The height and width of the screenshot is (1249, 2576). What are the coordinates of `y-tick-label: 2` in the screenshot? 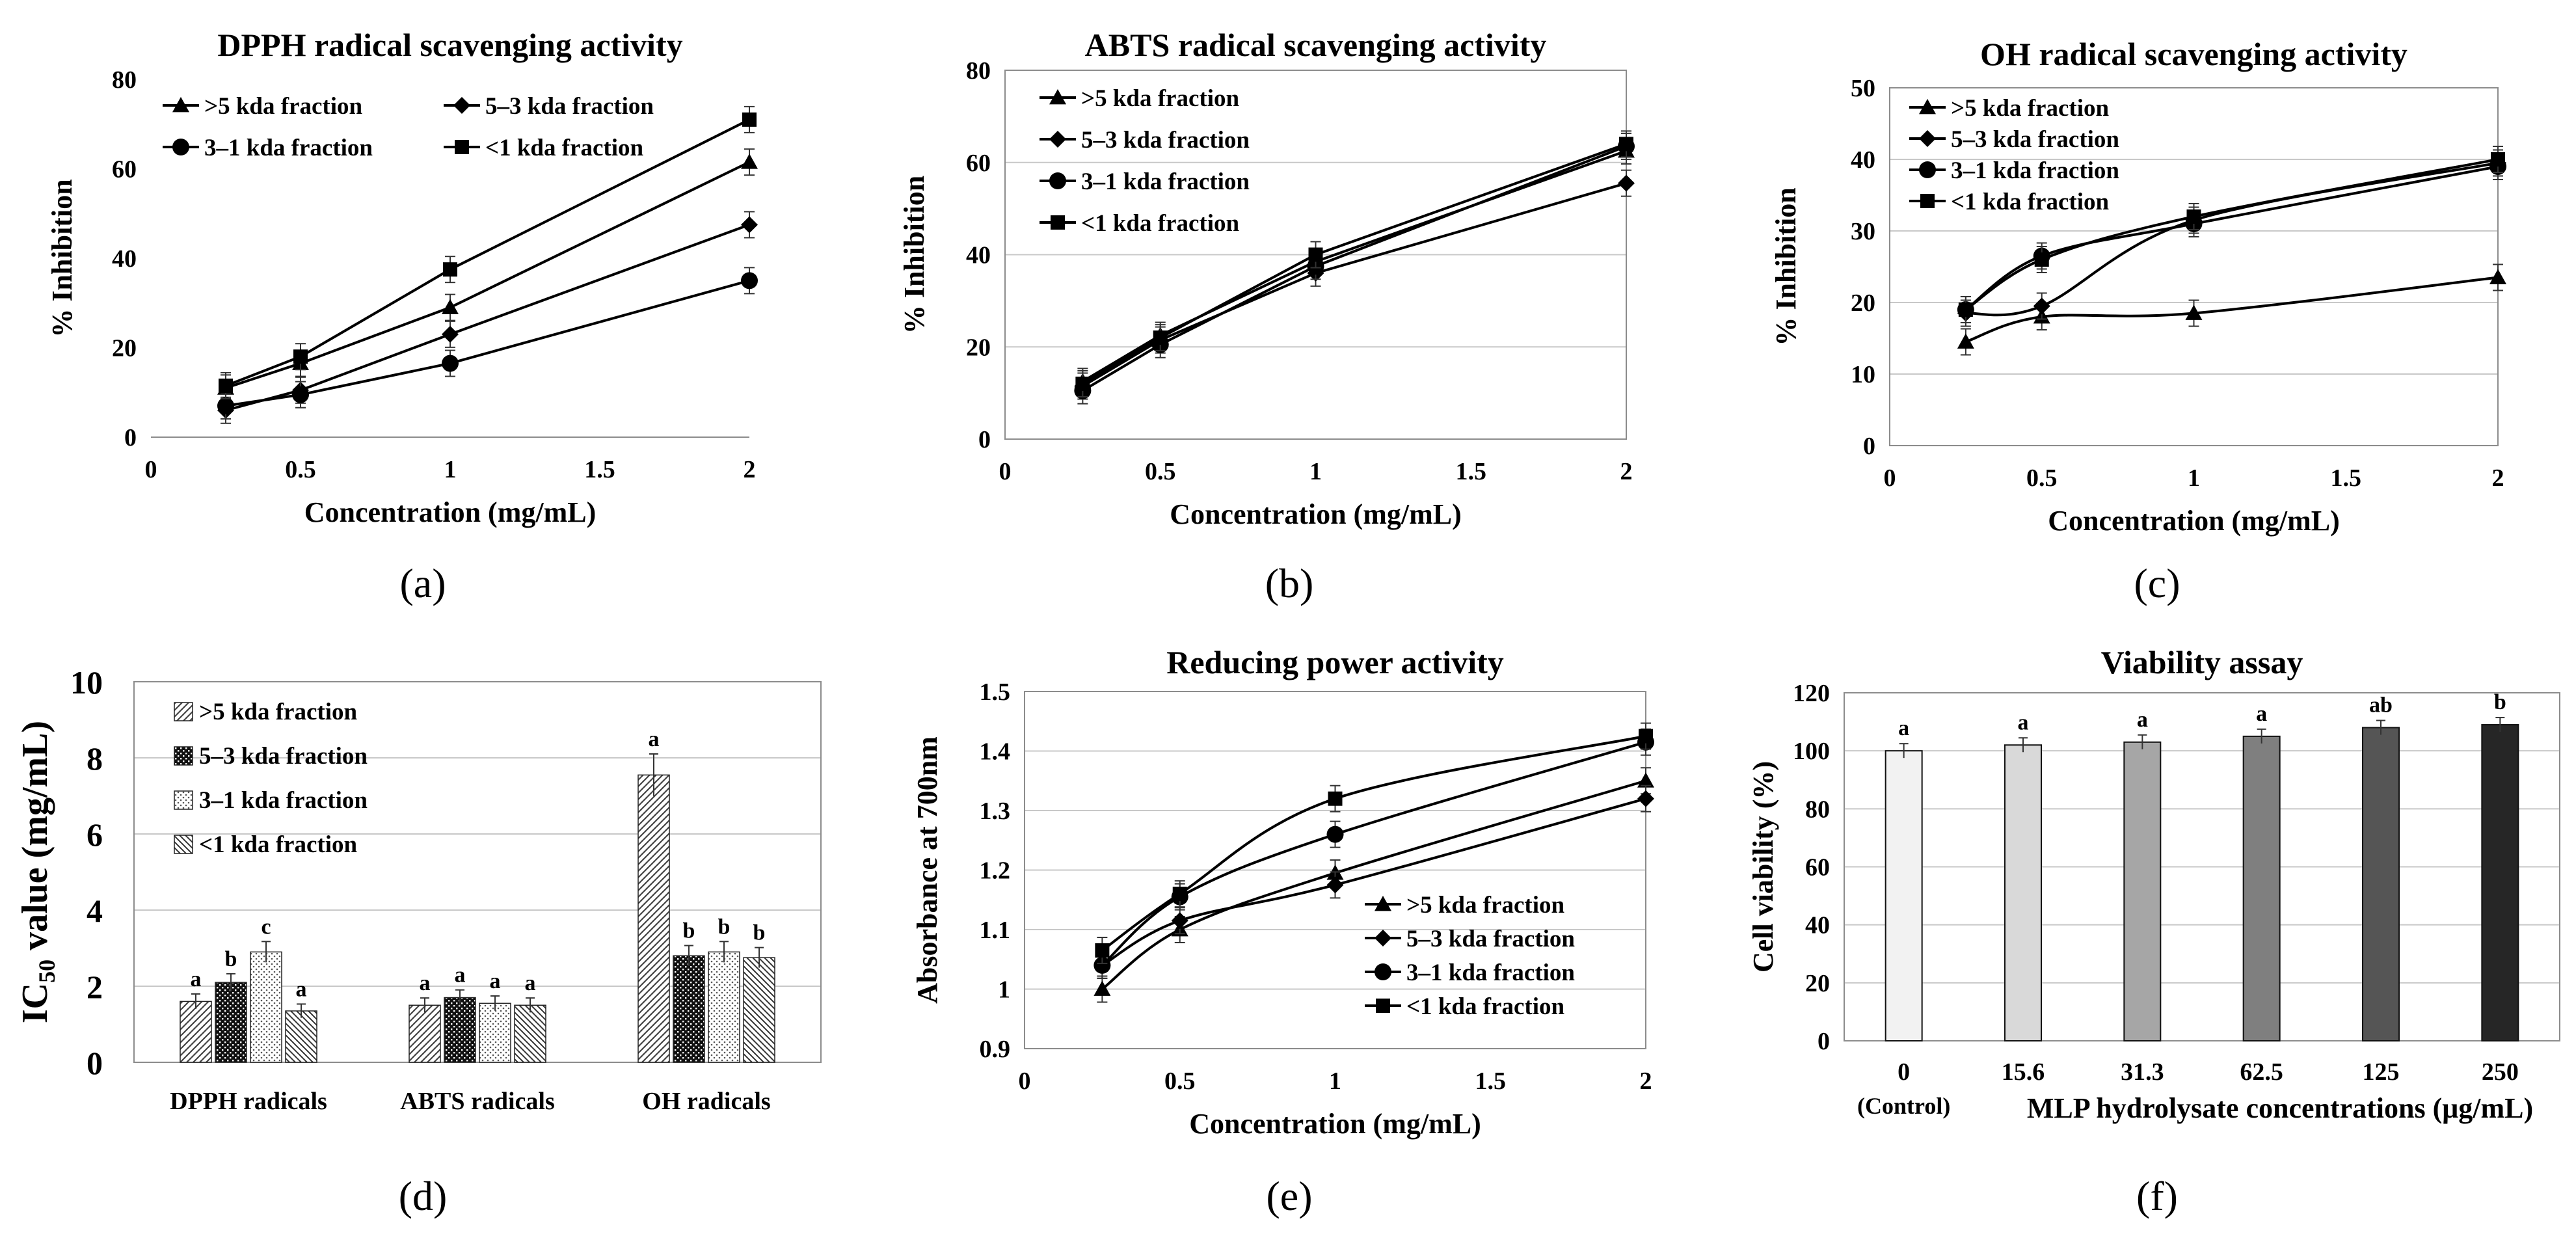 It's located at (95, 987).